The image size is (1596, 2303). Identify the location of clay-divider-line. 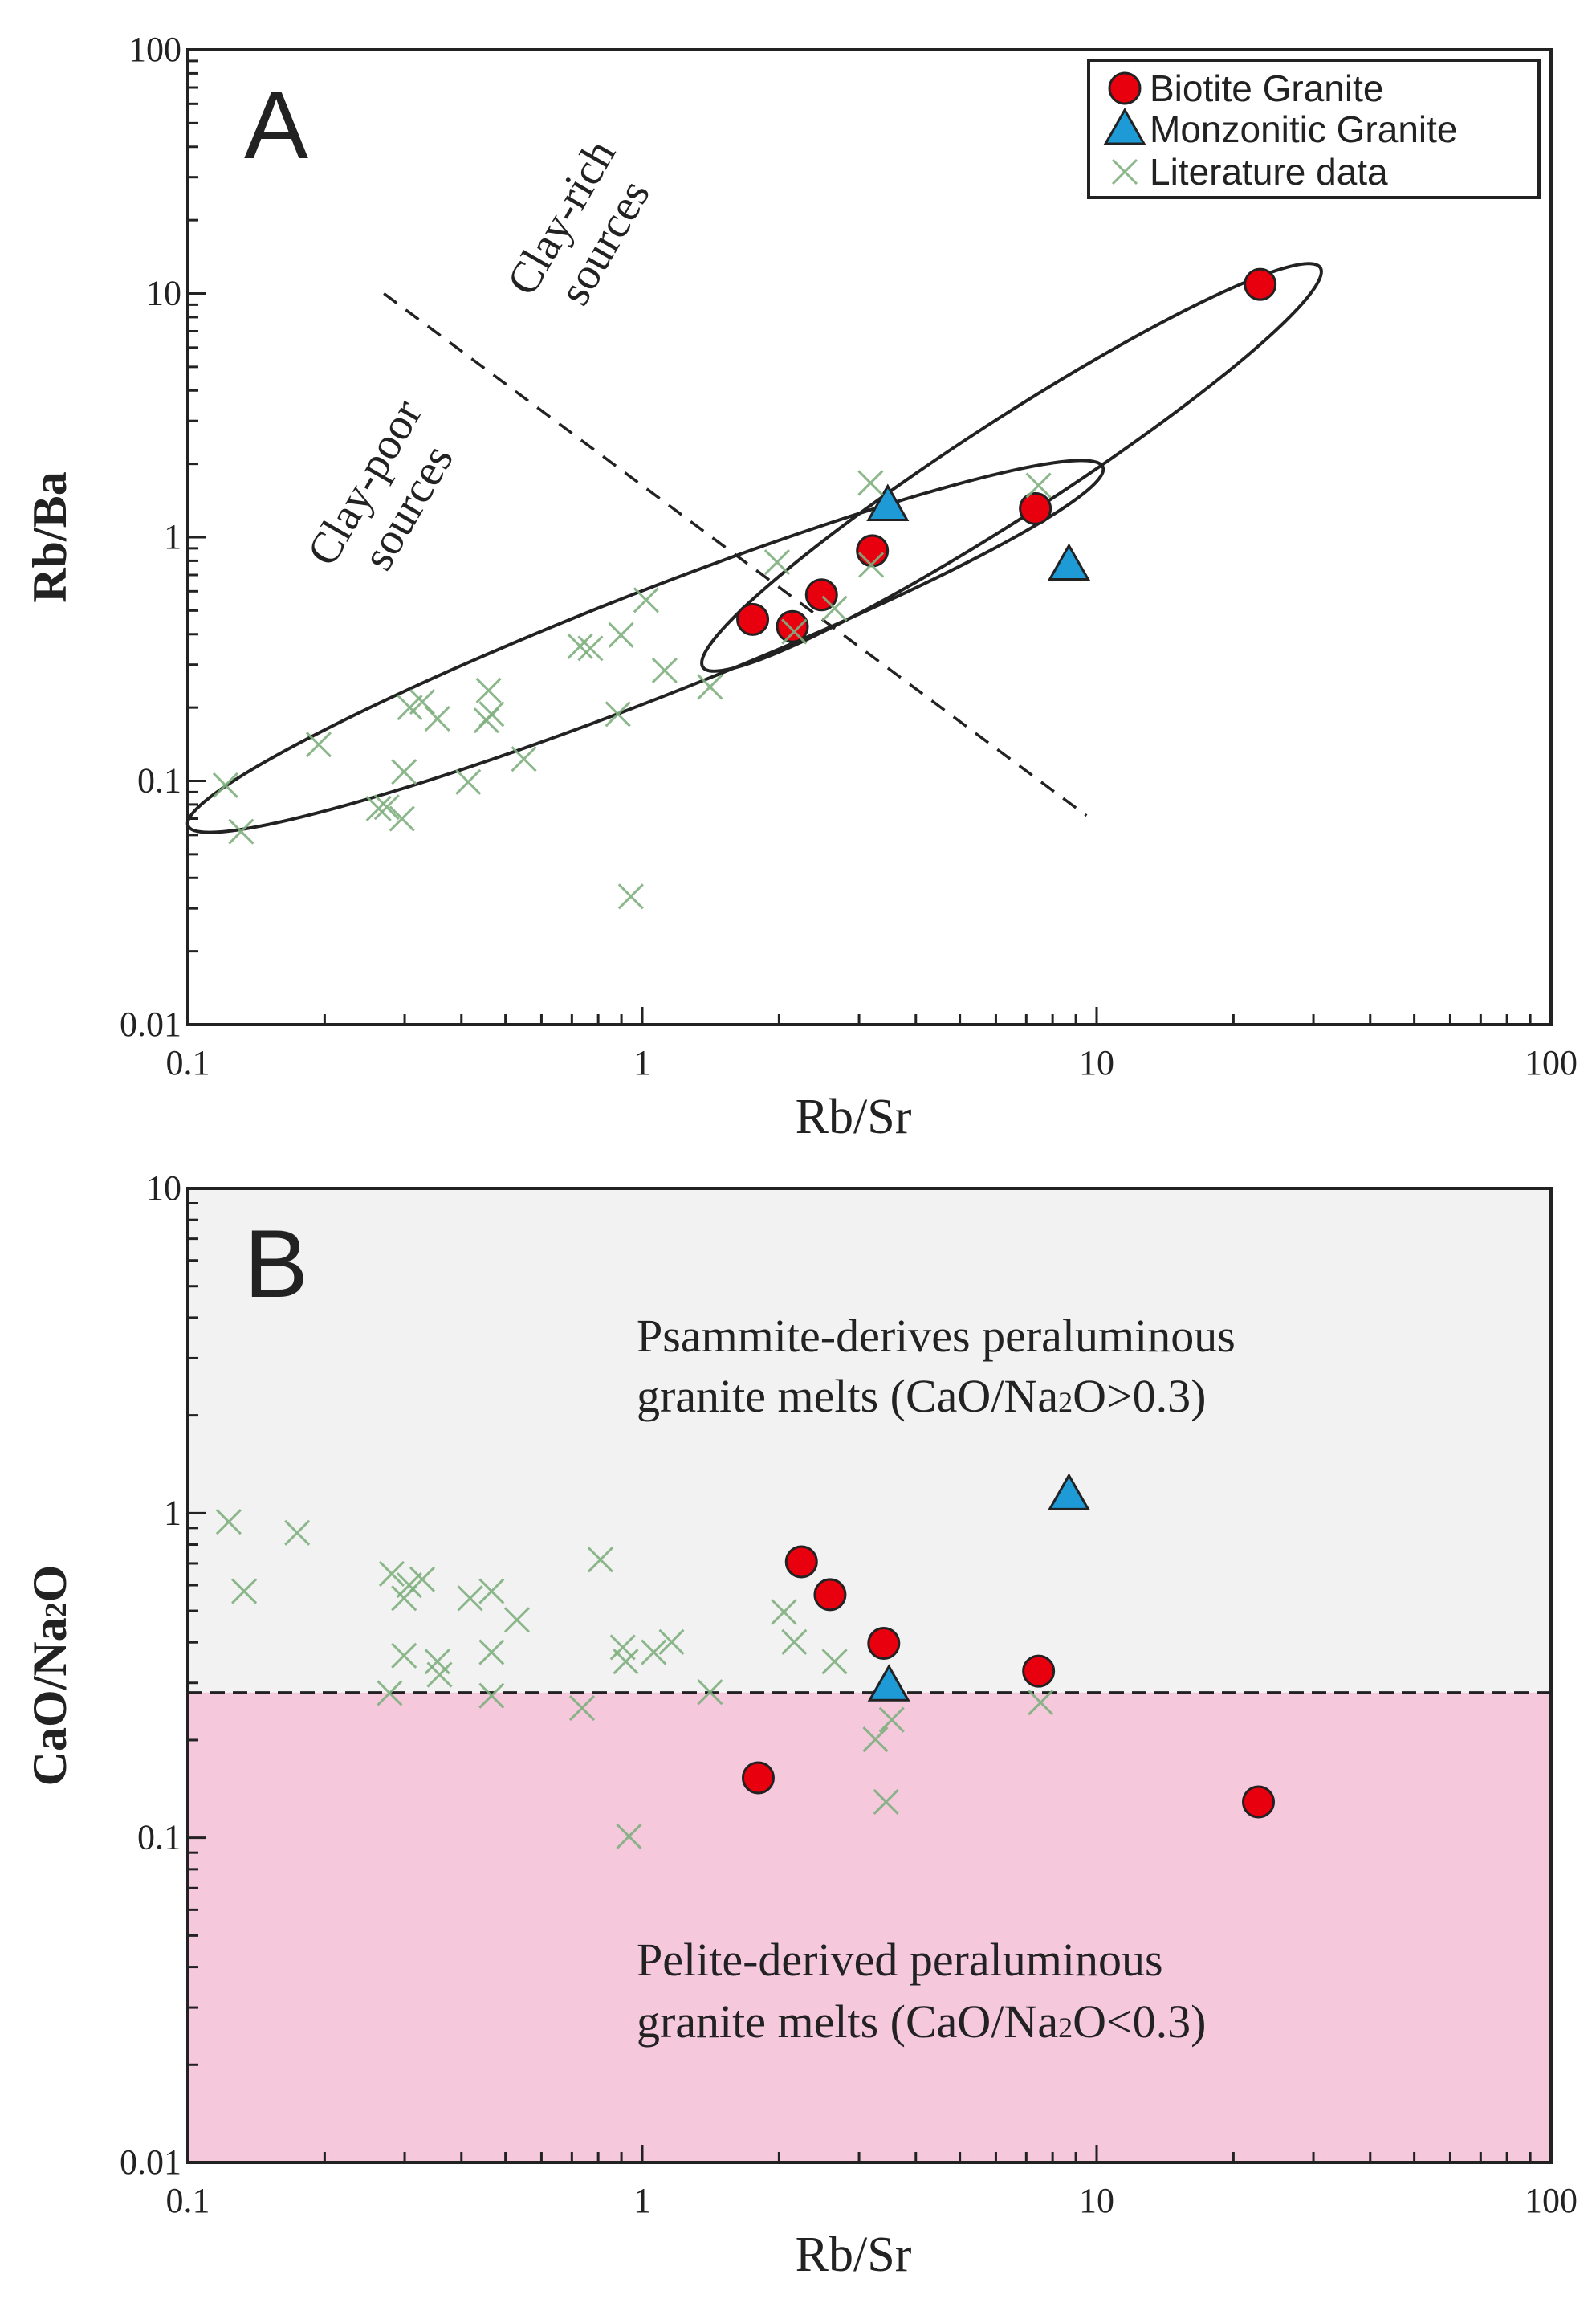
(736, 554).